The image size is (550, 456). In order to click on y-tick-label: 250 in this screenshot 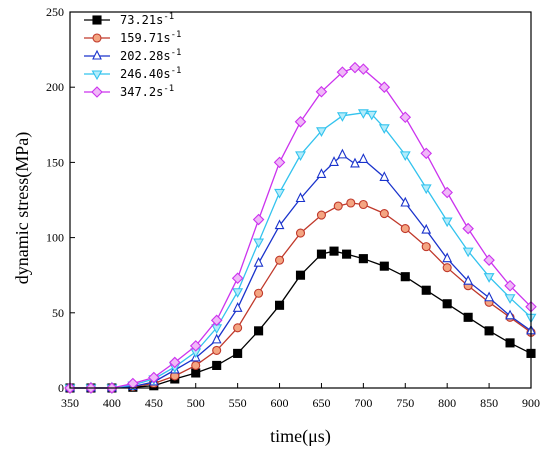, I will do `click(55, 12)`.